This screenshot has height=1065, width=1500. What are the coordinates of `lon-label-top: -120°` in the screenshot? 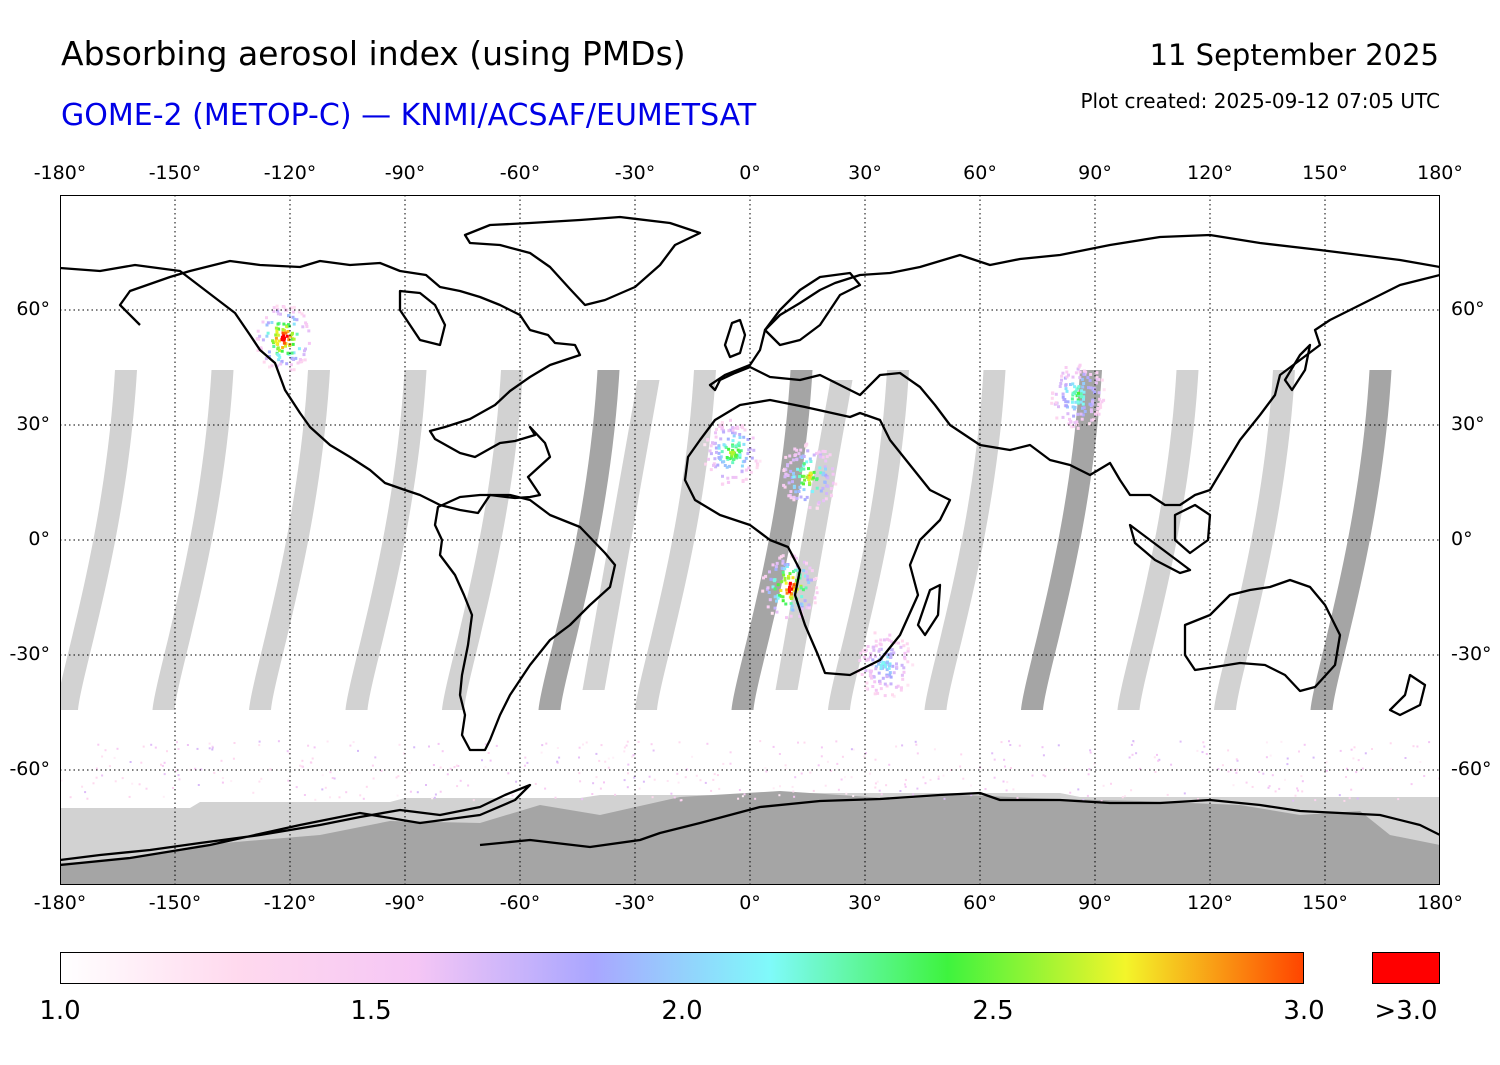 It's located at (290, 173).